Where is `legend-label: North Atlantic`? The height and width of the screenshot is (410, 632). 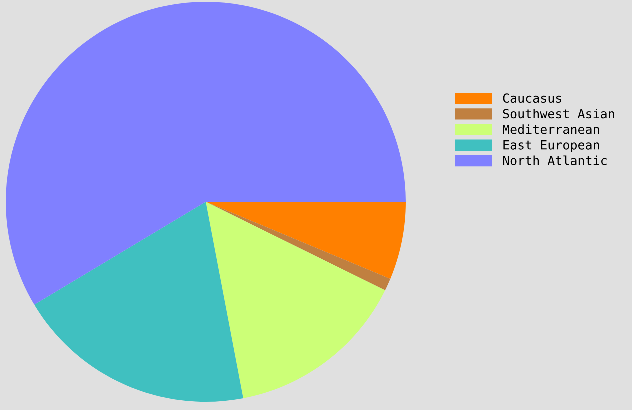 legend-label: North Atlantic is located at coordinates (555, 161).